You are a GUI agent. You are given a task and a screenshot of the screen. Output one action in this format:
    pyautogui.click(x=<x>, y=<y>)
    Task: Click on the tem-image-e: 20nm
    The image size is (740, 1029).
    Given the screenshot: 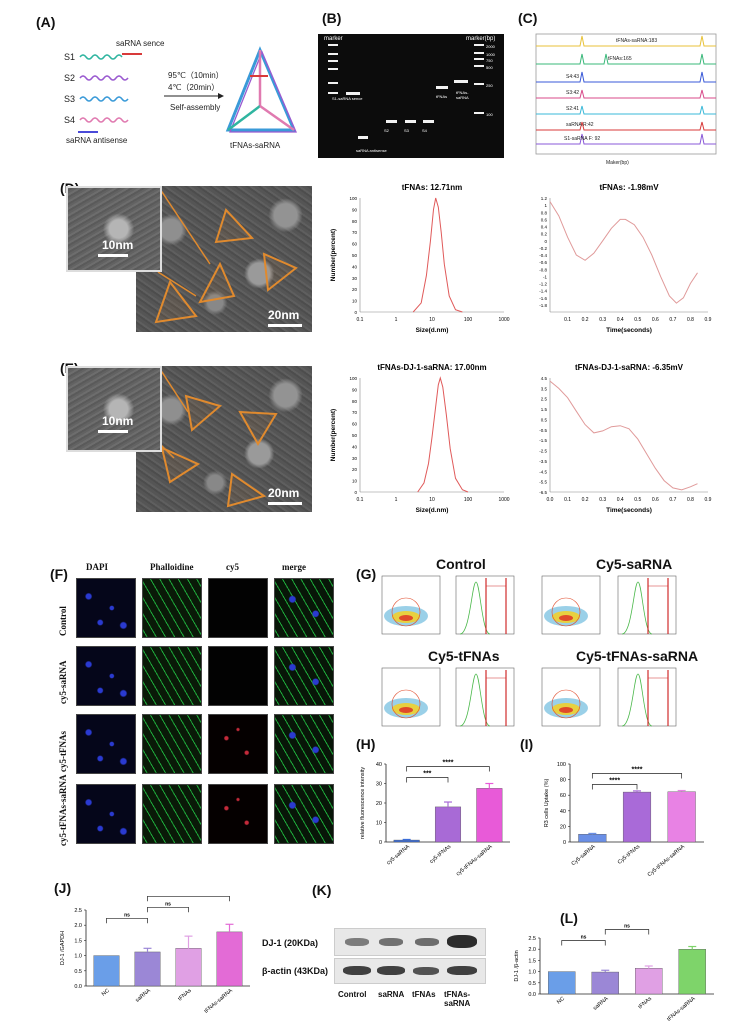 What is the action you would take?
    pyautogui.click(x=224, y=439)
    